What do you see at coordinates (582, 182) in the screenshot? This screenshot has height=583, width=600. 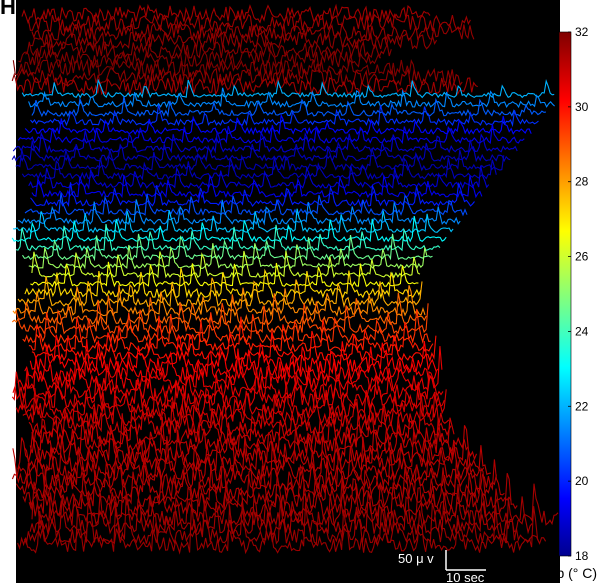 I see `colorbar-tick-label: 28` at bounding box center [582, 182].